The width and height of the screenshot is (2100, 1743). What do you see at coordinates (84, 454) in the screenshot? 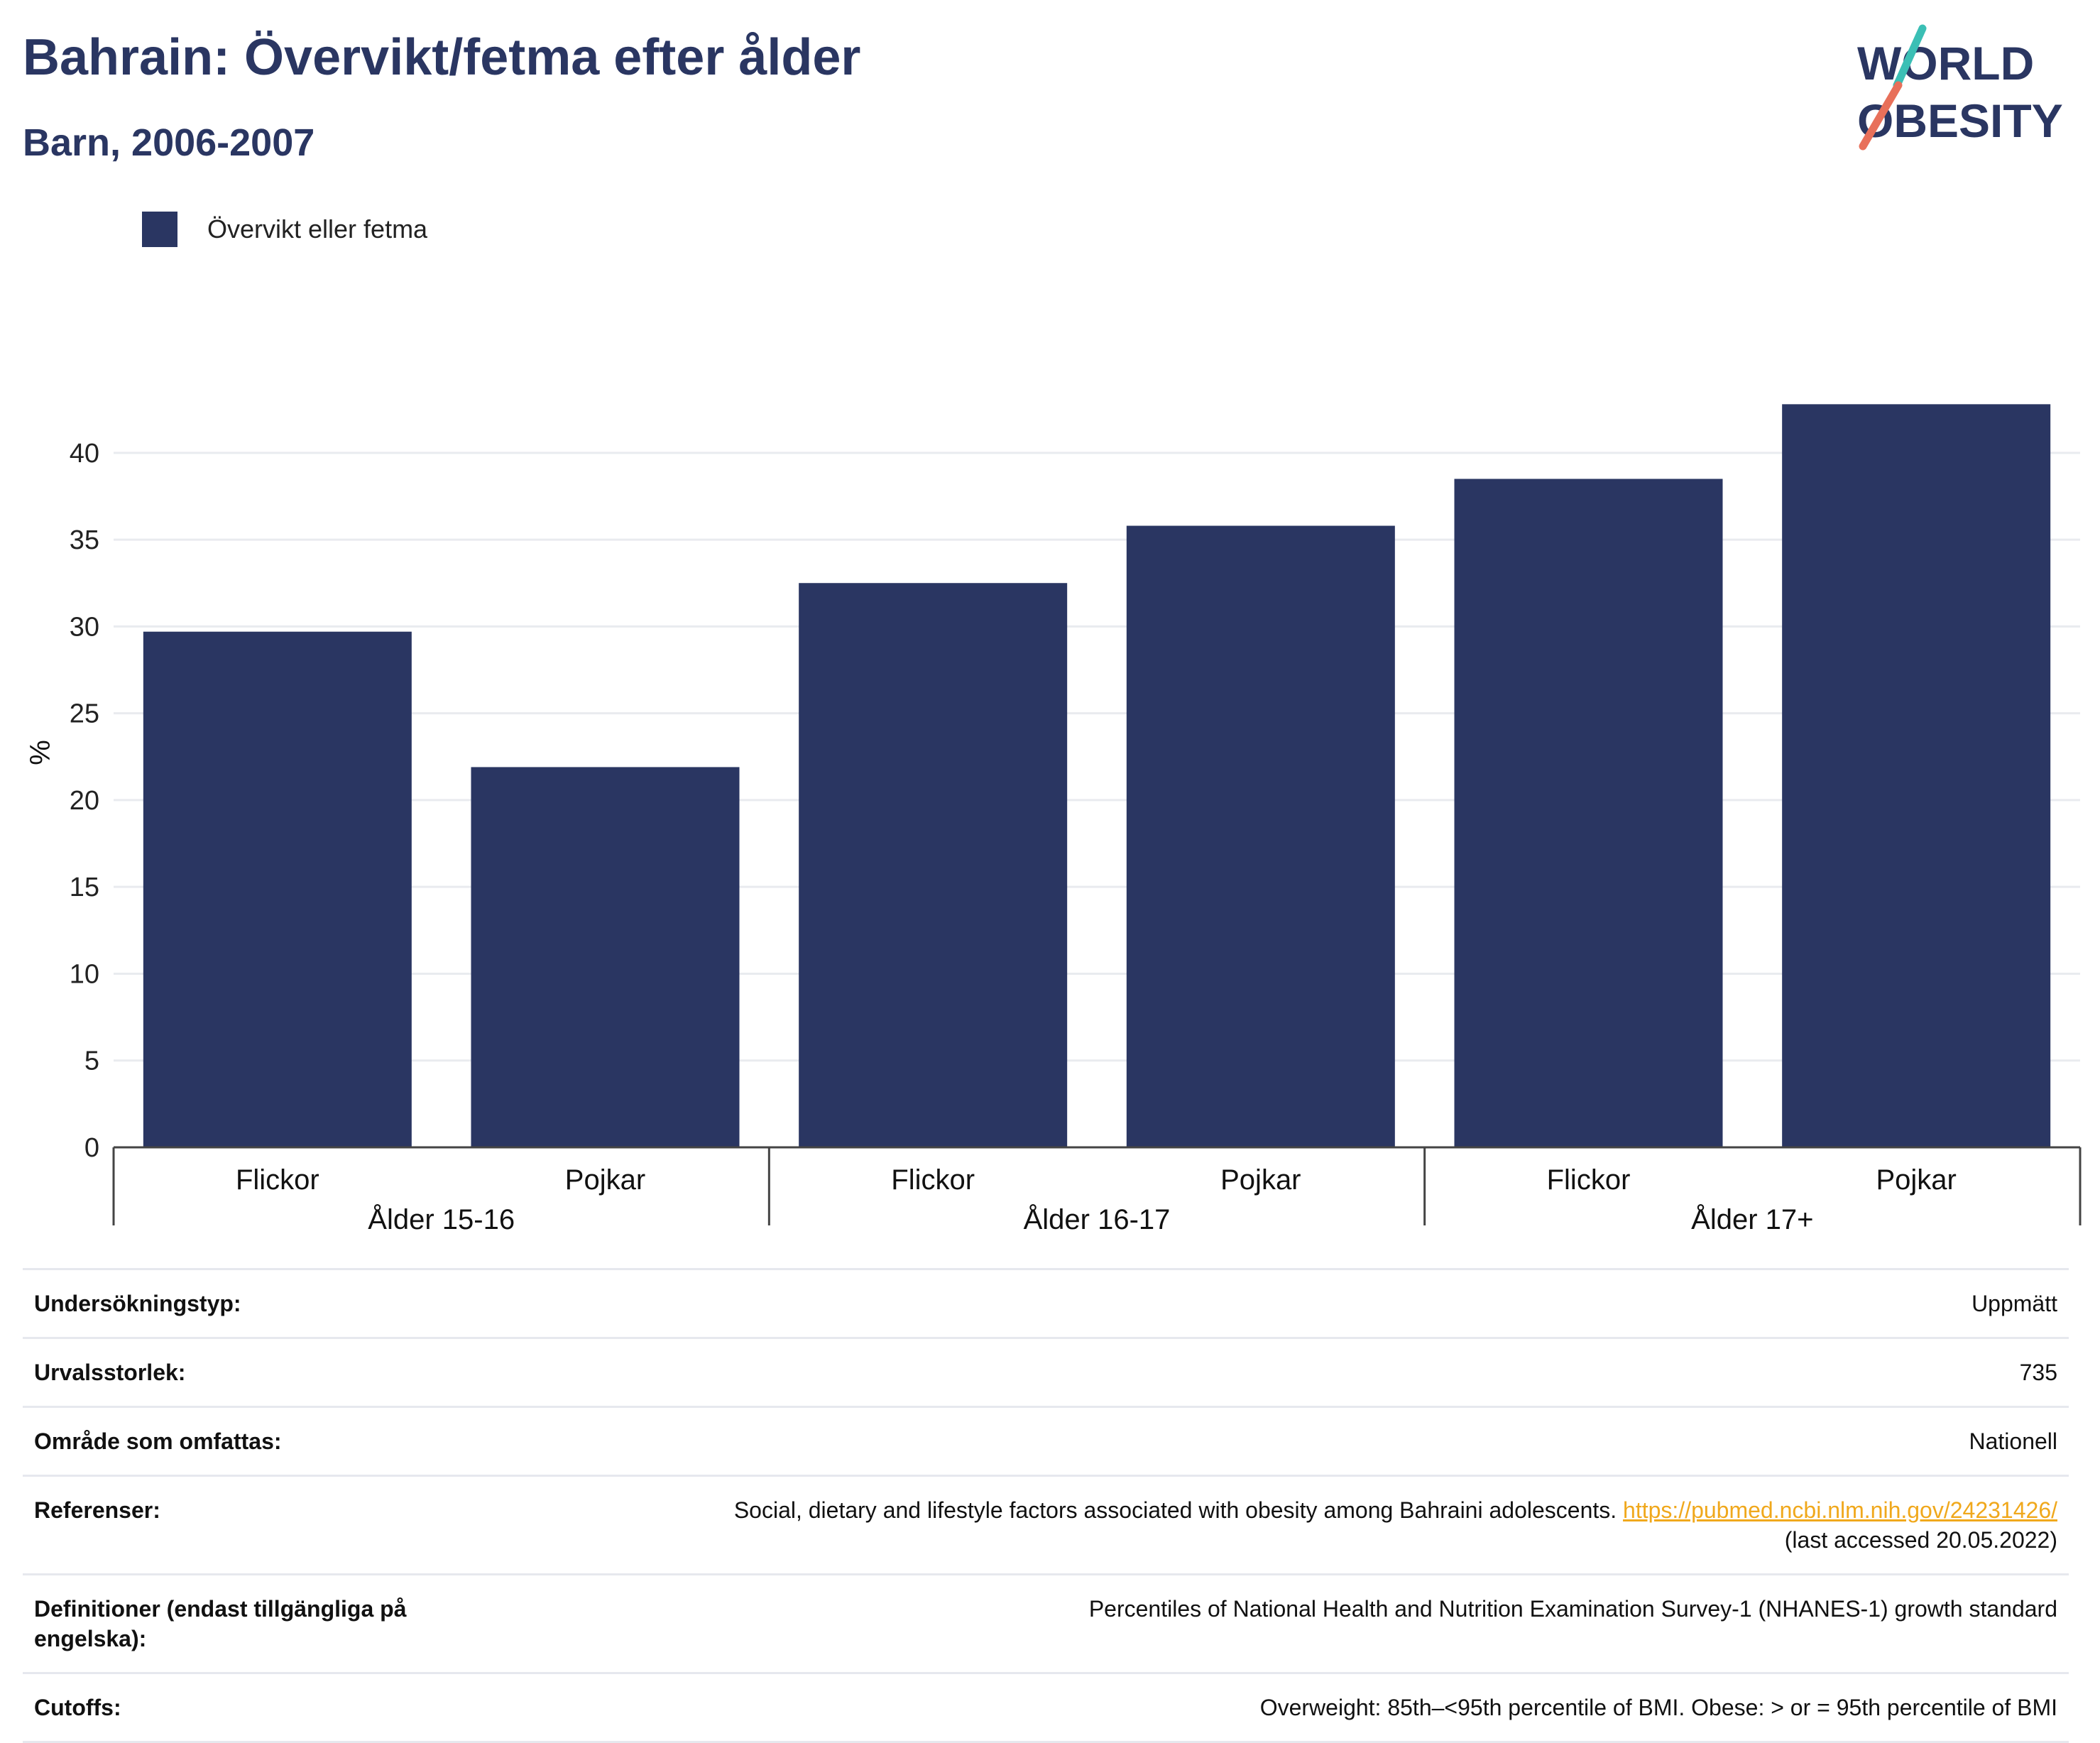
I see `y-tick-label: 40` at bounding box center [84, 454].